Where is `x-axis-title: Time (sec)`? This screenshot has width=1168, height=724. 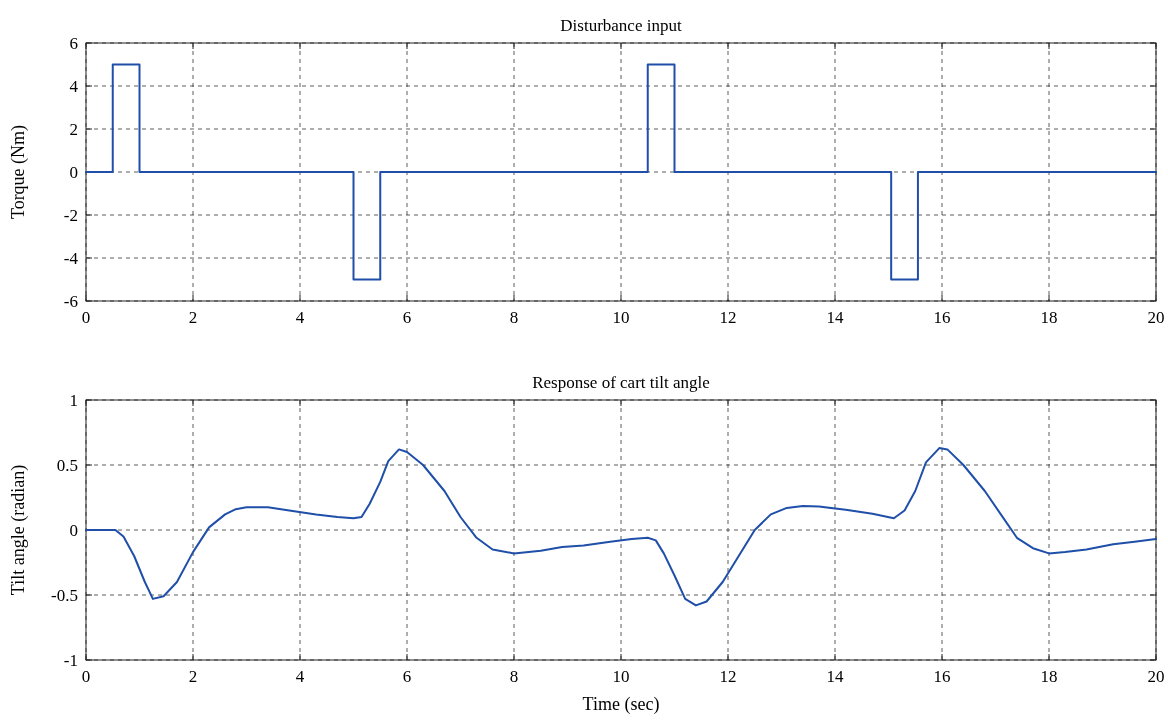
x-axis-title: Time (sec) is located at coordinates (621, 704).